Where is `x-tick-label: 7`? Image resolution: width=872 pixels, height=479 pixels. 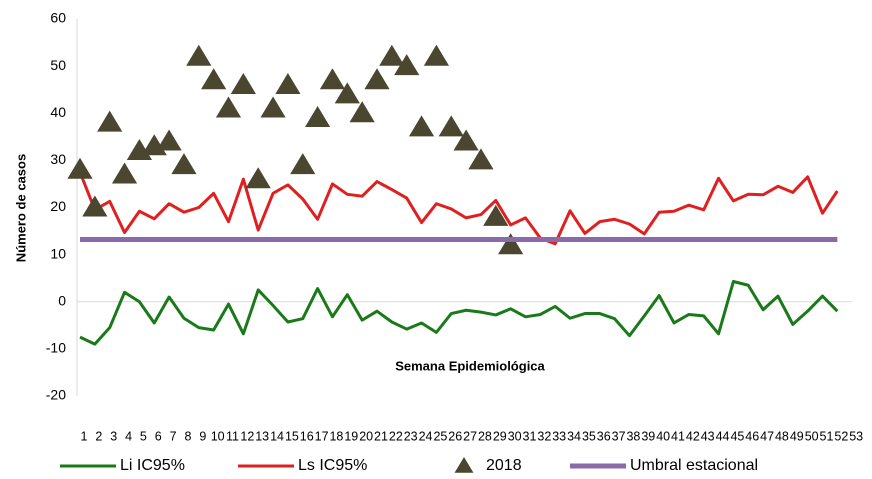 x-tick-label: 7 is located at coordinates (173, 436).